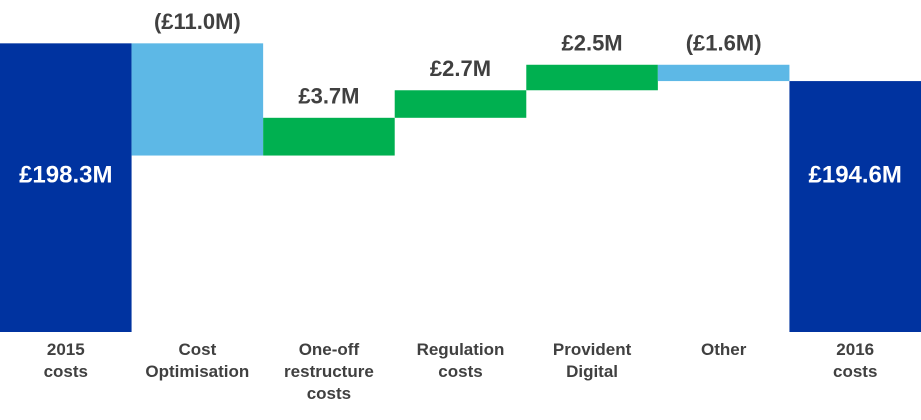 The image size is (921, 420). What do you see at coordinates (592, 360) in the screenshot?
I see `category-label: Provident Digital` at bounding box center [592, 360].